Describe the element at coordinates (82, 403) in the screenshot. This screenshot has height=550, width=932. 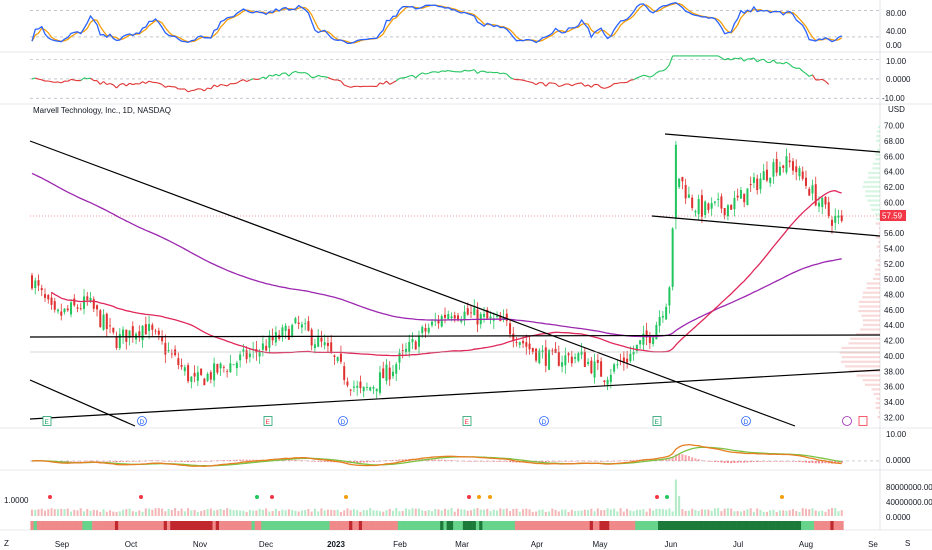
I see `trendline` at that location.